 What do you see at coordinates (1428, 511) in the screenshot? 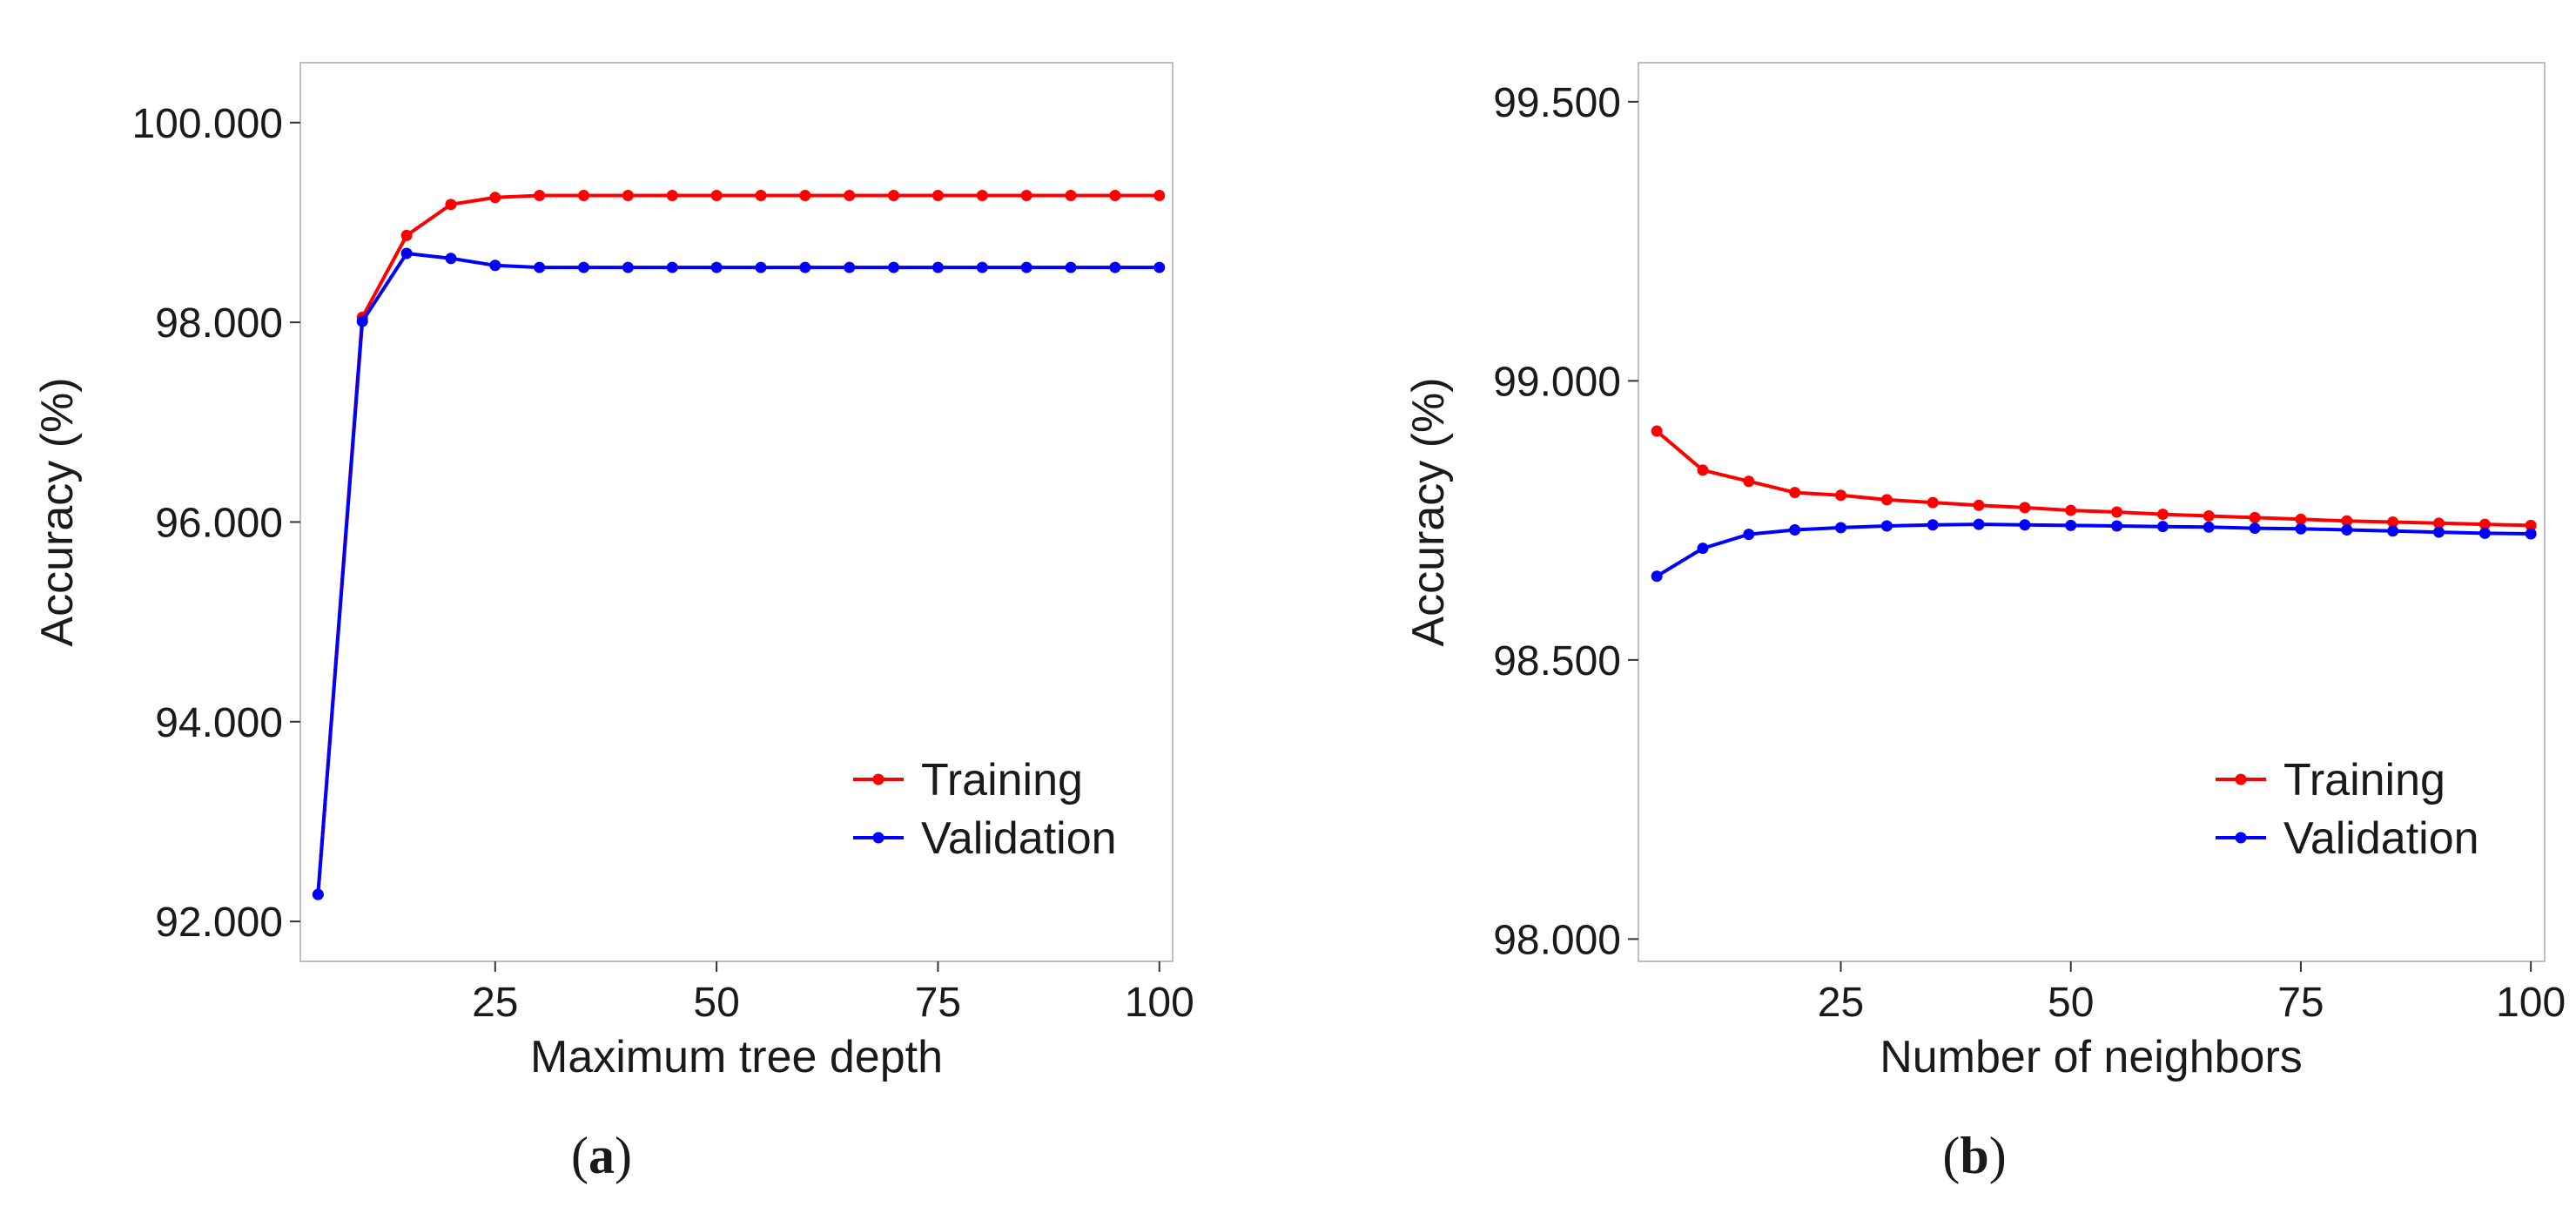
I see `y-axis-label-b: Accuracy (%)` at bounding box center [1428, 511].